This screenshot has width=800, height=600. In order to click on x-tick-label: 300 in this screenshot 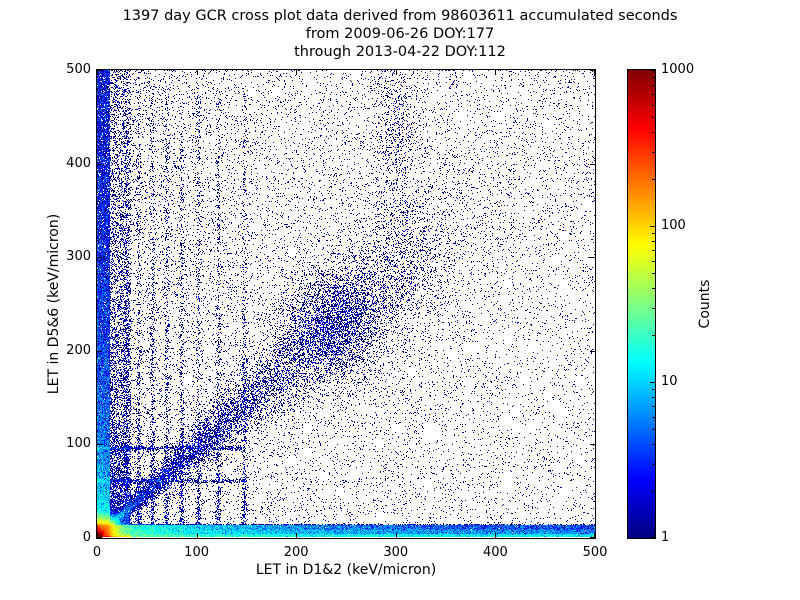, I will do `click(396, 552)`.